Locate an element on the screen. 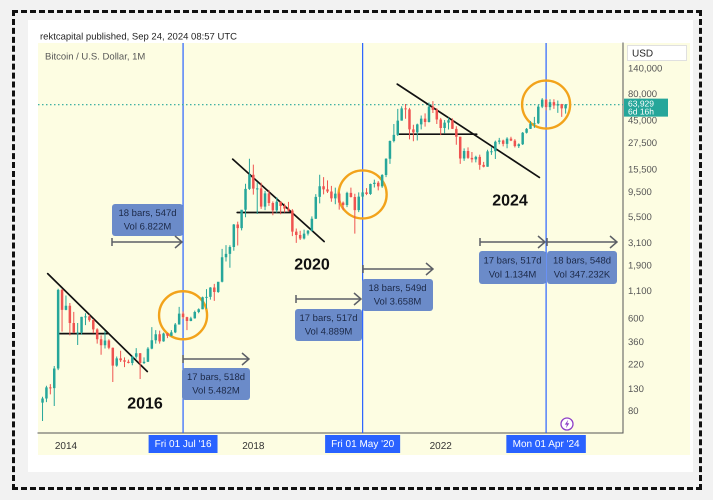 Image resolution: width=713 pixels, height=500 pixels. x-tick-label: 2022 is located at coordinates (441, 446).